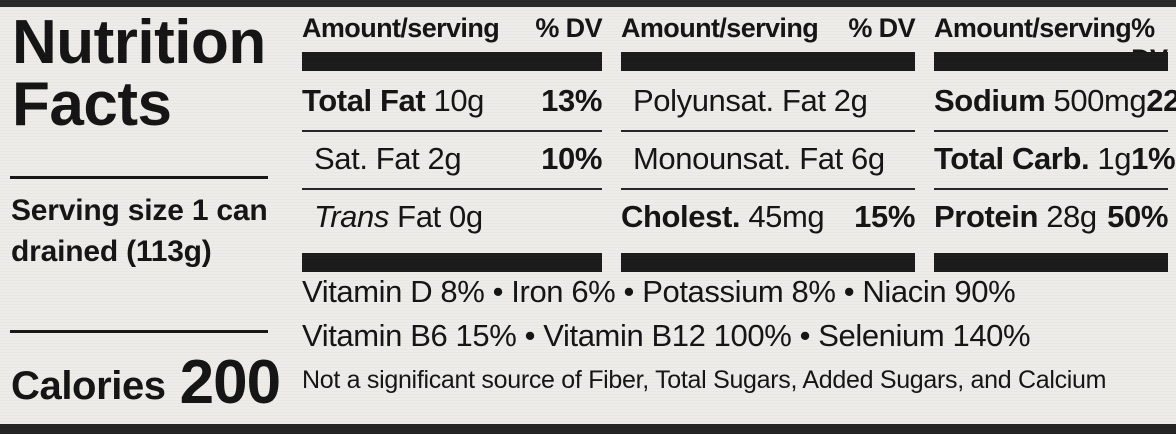  Describe the element at coordinates (139, 42) in the screenshot. I see `page-title-line1: Nutrition` at that location.